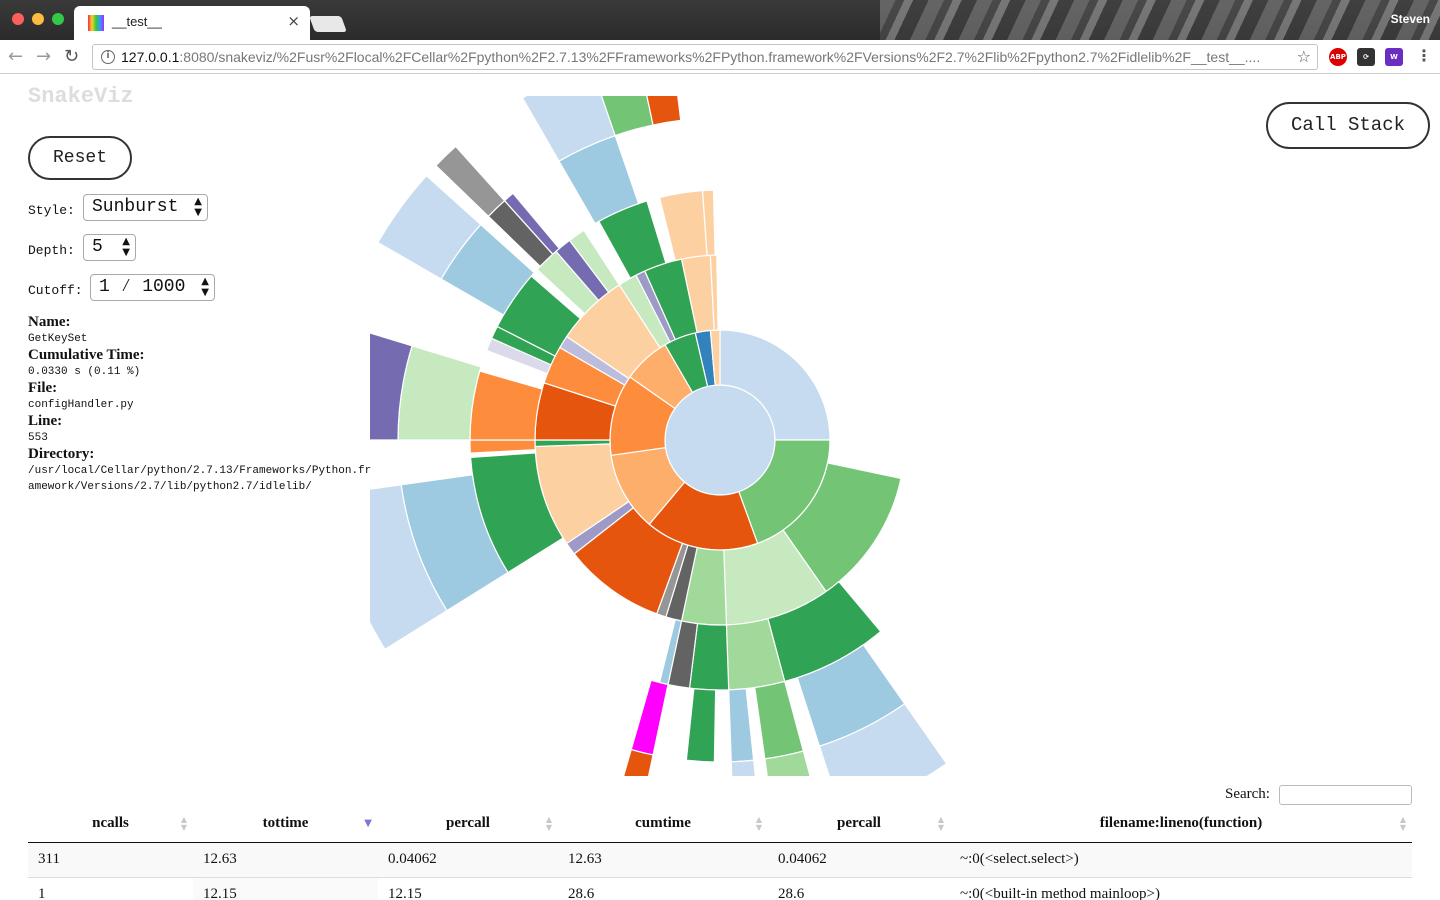 The height and width of the screenshot is (900, 1440). I want to click on cell-percall-2: 0.04062, so click(859, 860).